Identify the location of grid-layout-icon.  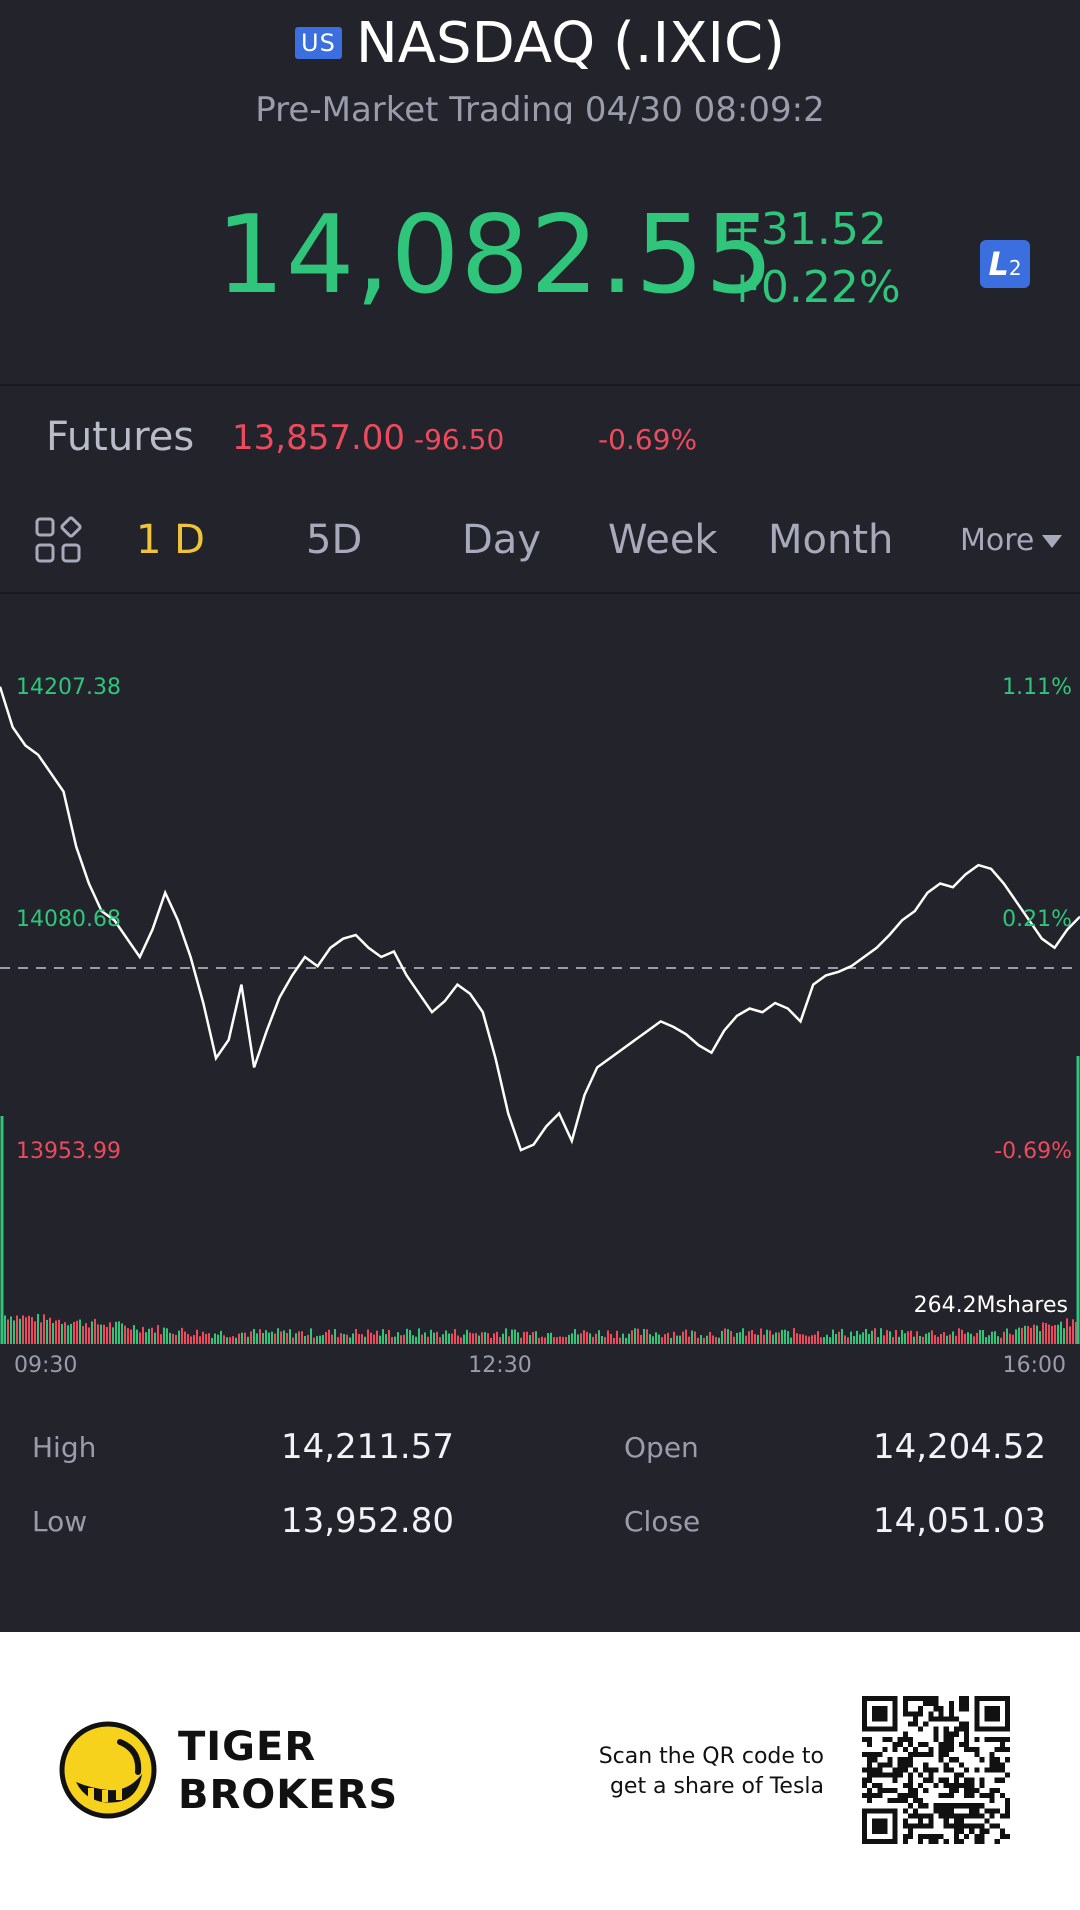
(58, 540).